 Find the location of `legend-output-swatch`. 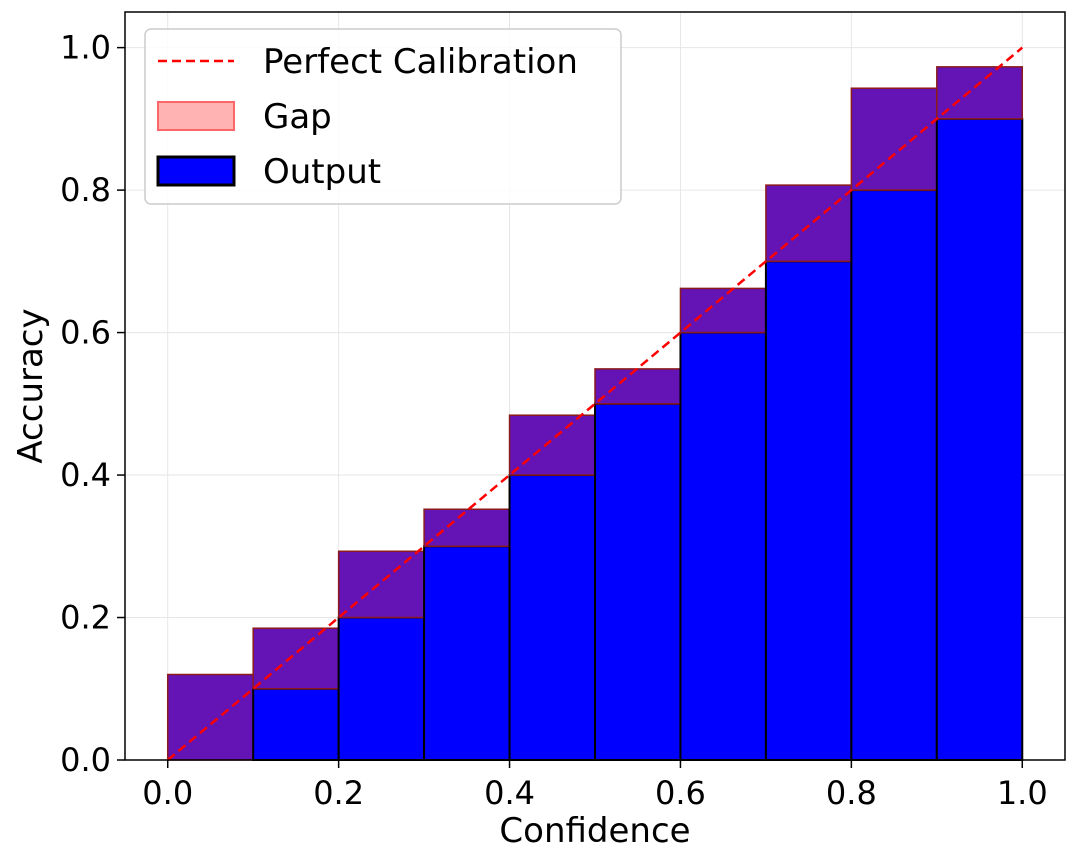

legend-output-swatch is located at coordinates (196, 171).